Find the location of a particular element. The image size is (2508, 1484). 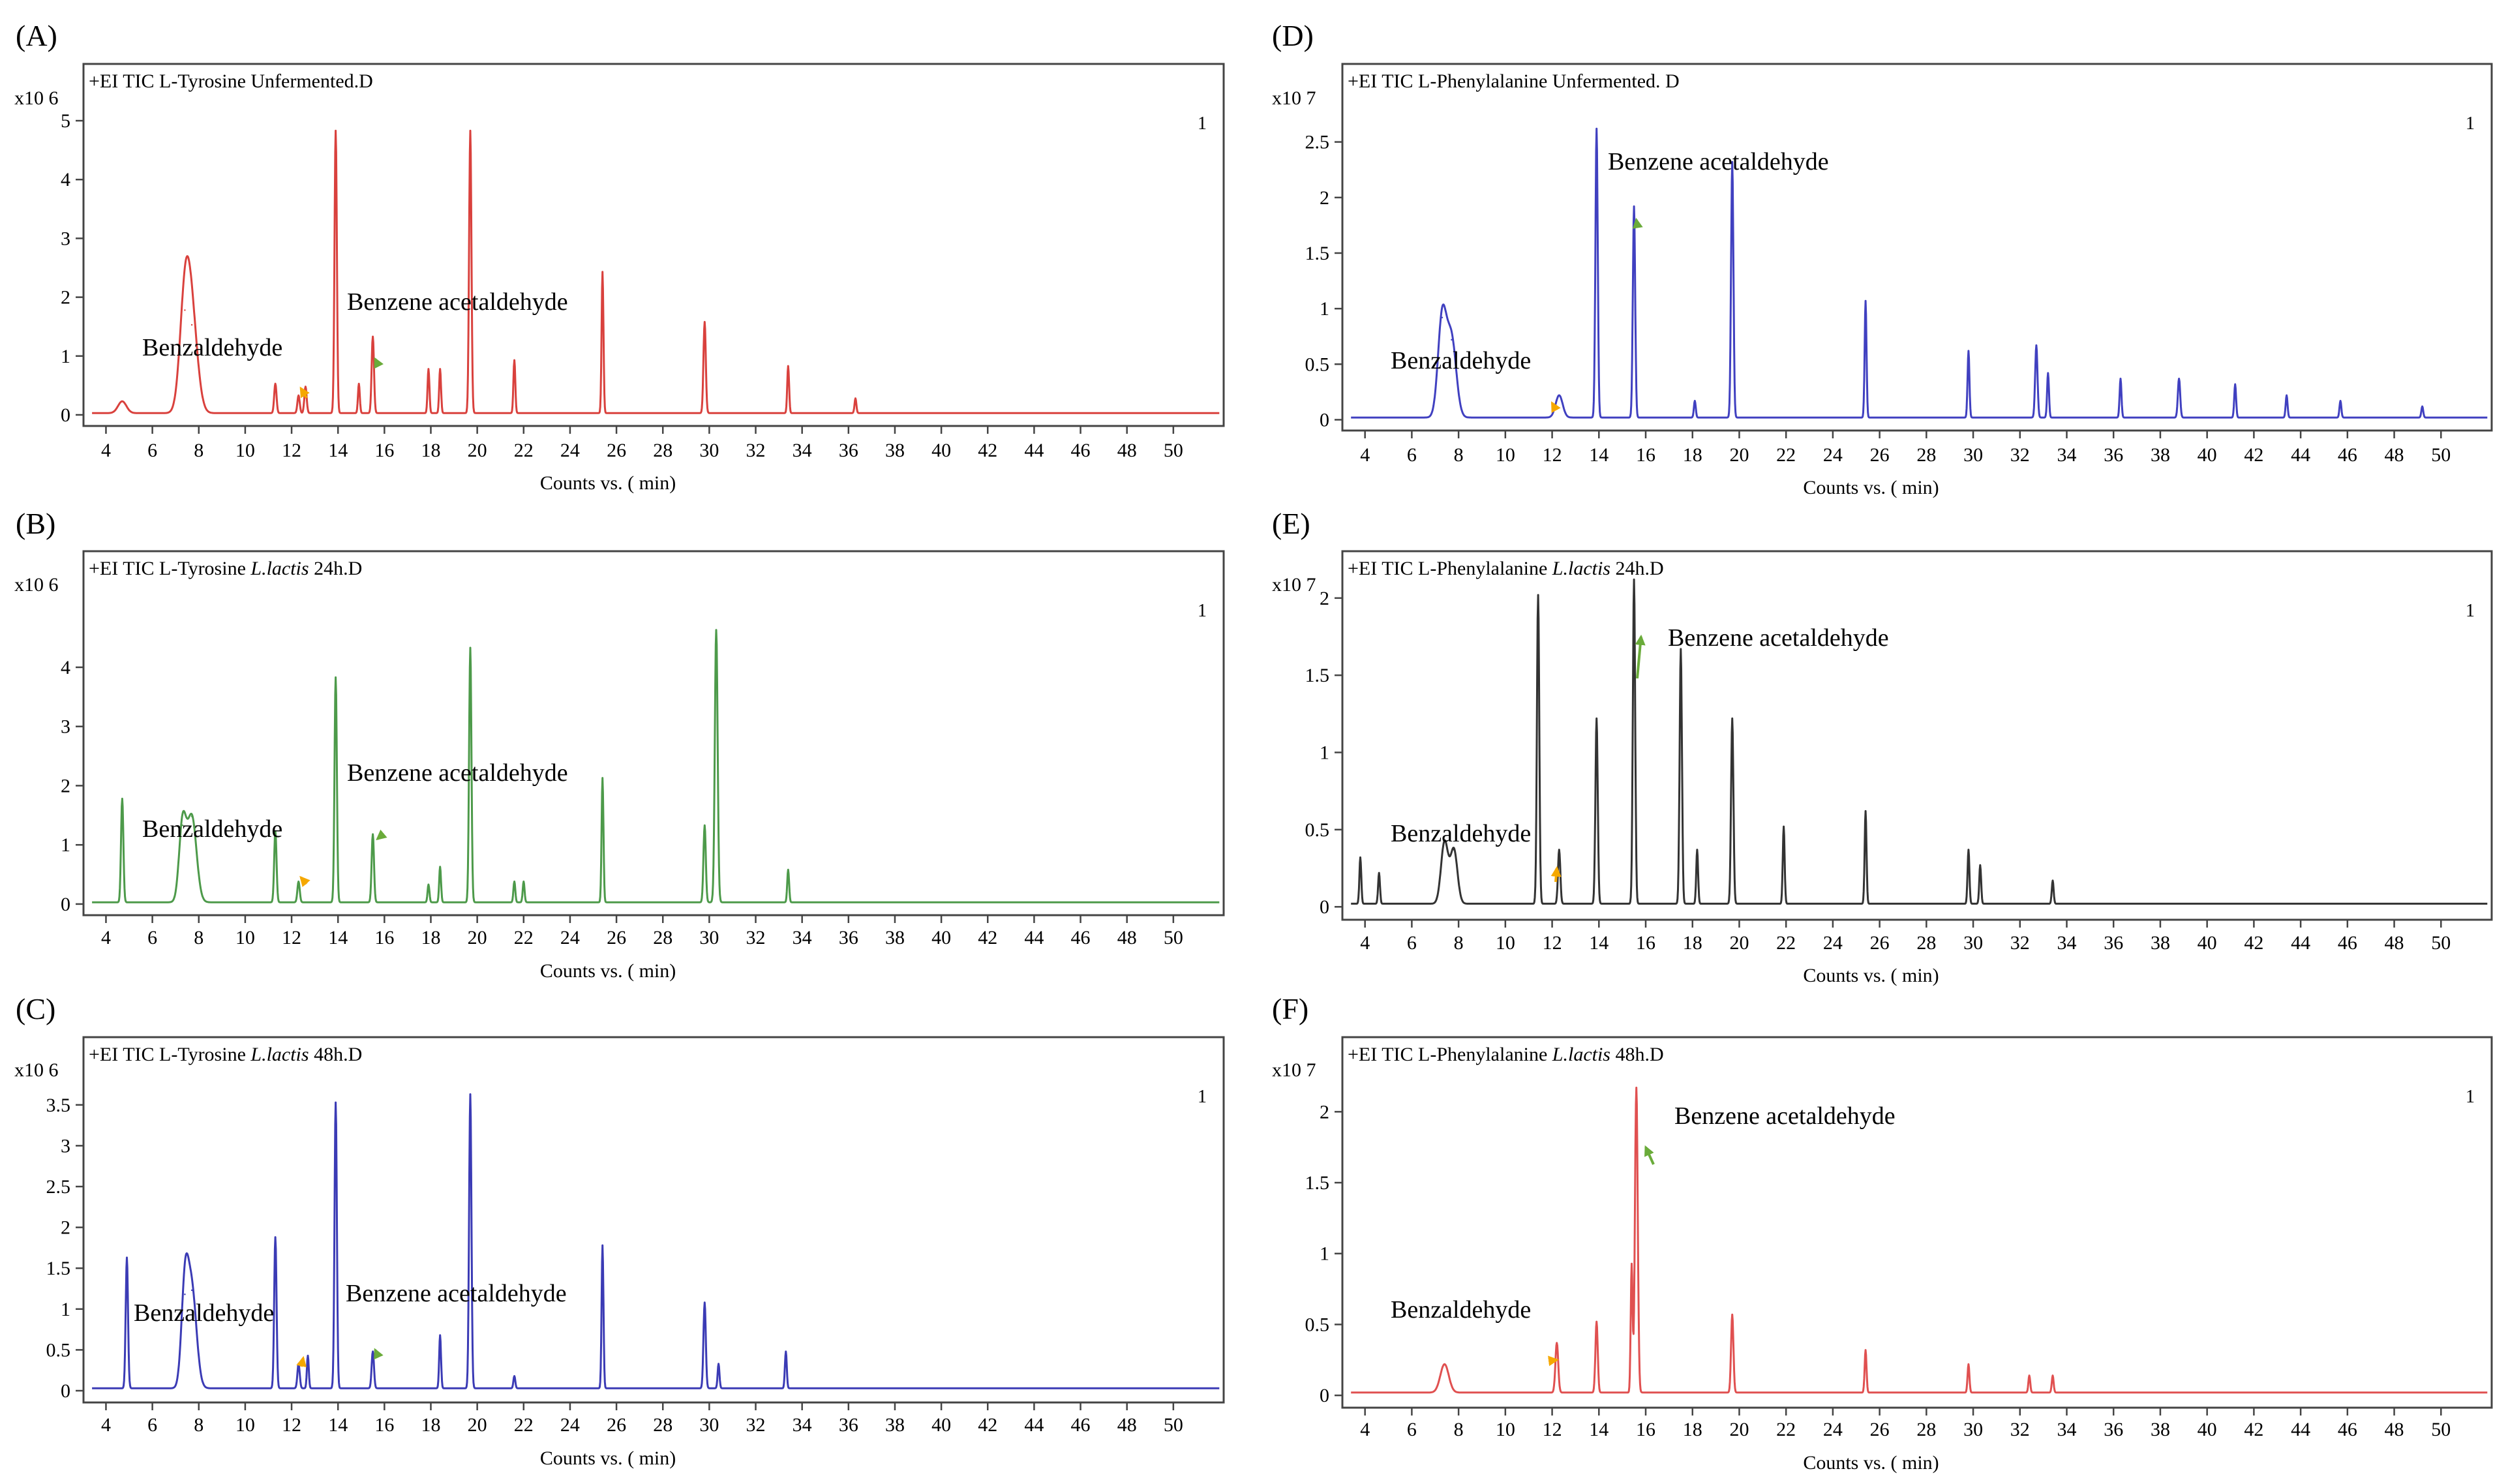

x-tick-label: 48 is located at coordinates (2394, 943).